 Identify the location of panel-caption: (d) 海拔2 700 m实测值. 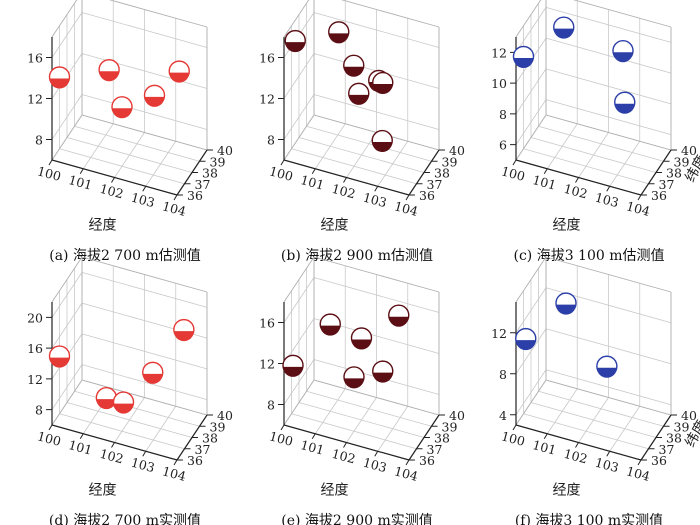
(125, 519).